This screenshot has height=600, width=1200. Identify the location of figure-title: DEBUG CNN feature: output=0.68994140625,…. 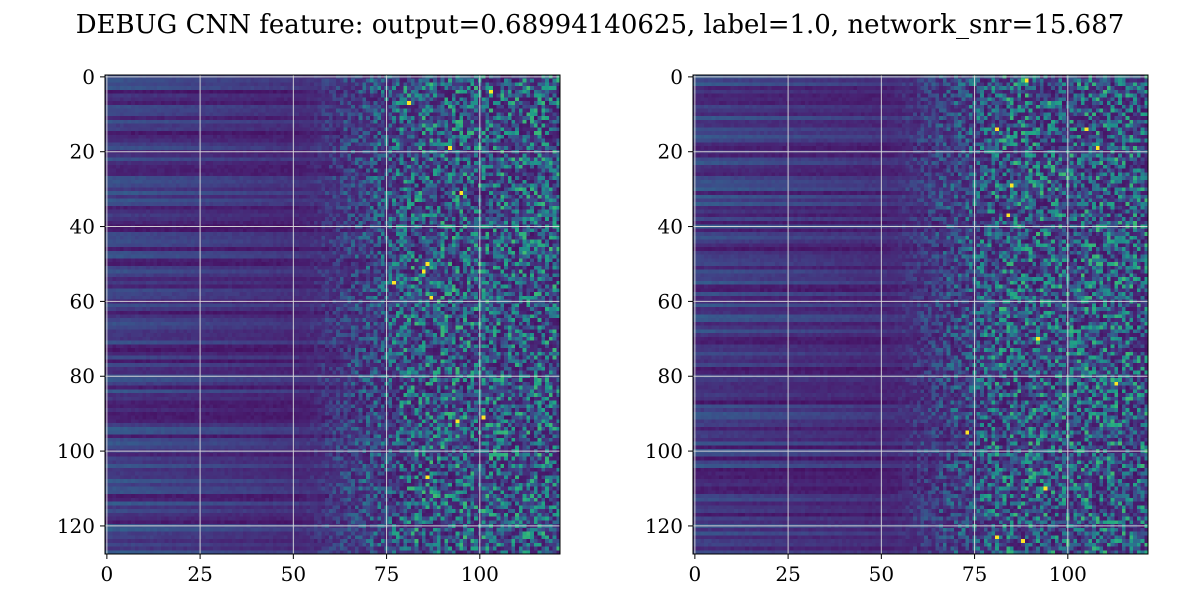
(600, 25).